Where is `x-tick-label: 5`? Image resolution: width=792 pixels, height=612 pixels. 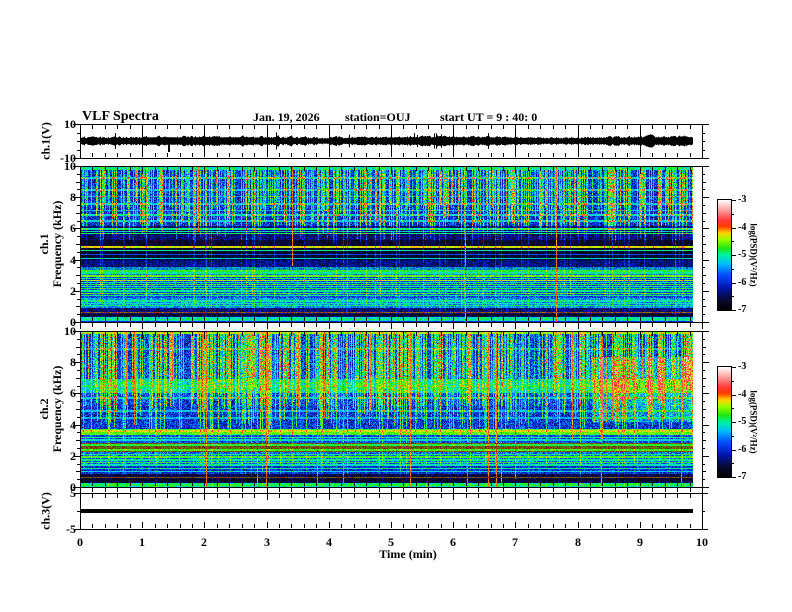 x-tick-label: 5 is located at coordinates (391, 542).